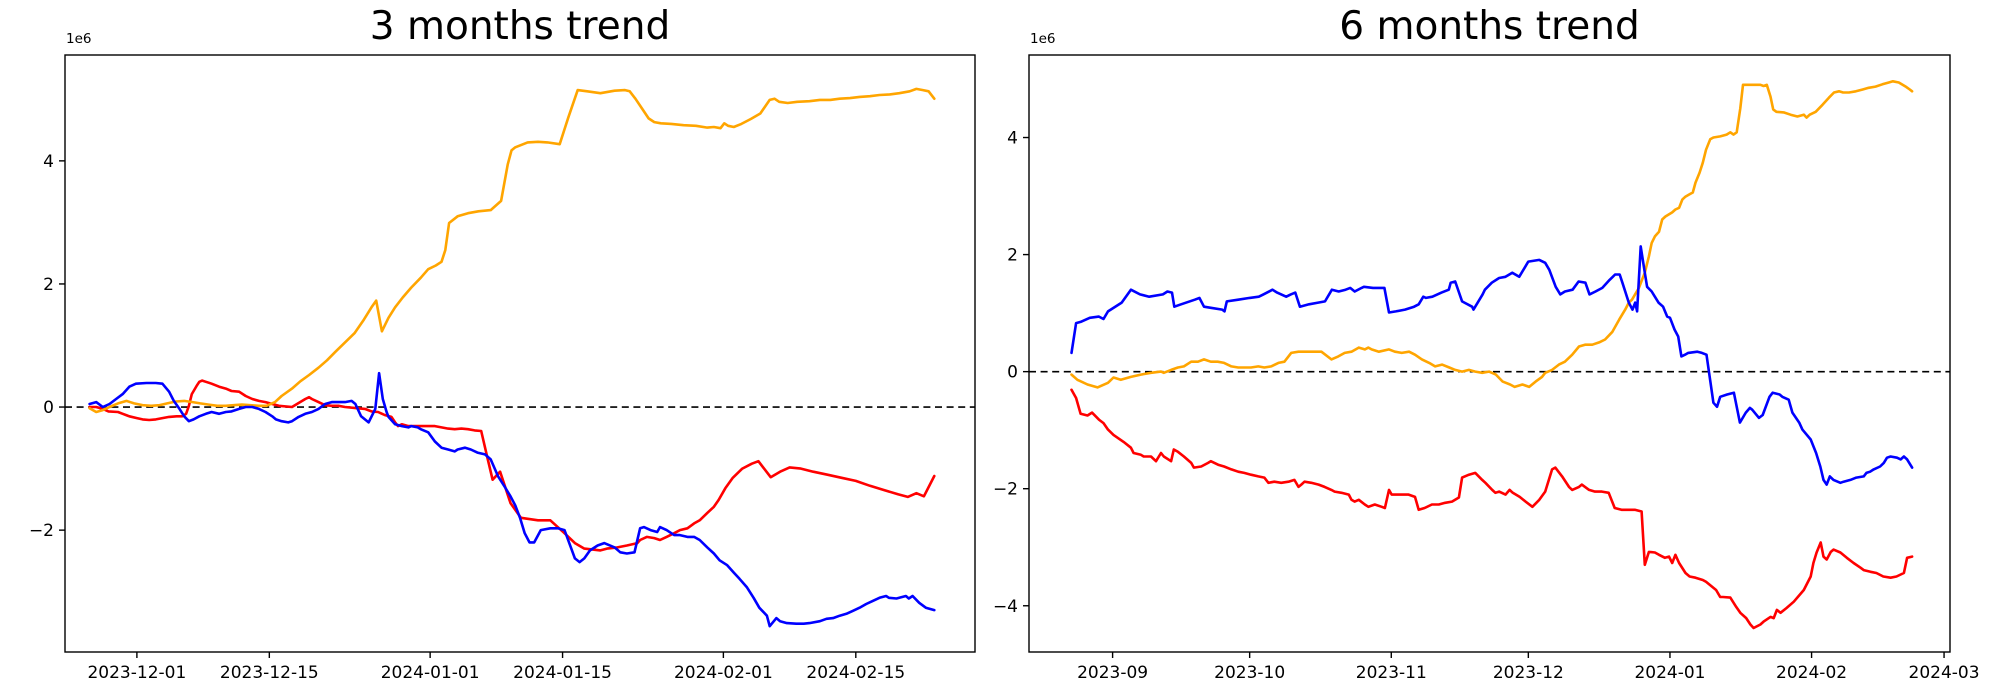  Describe the element at coordinates (1249, 673) in the screenshot. I see `x-tick-label: 2023-10` at that location.